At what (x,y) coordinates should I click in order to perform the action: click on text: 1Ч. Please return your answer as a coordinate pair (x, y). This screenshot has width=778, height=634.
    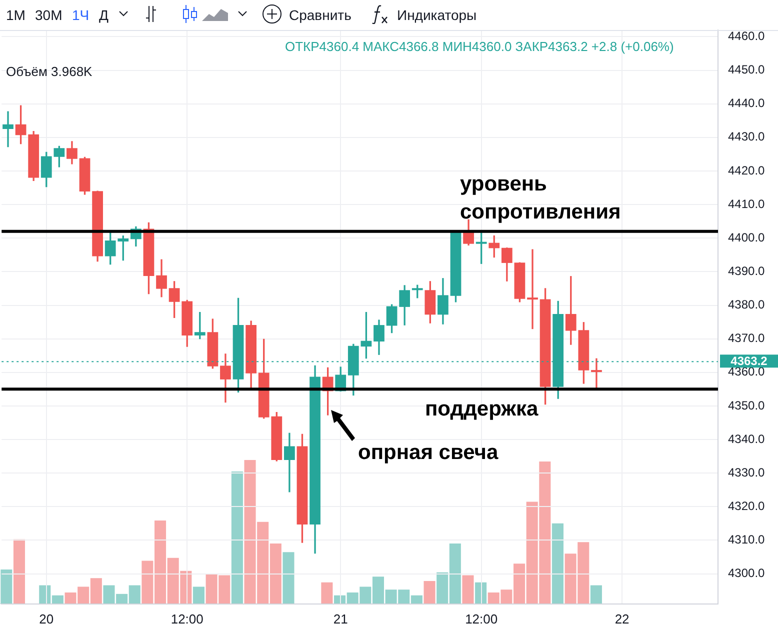
    Looking at the image, I should click on (81, 15).